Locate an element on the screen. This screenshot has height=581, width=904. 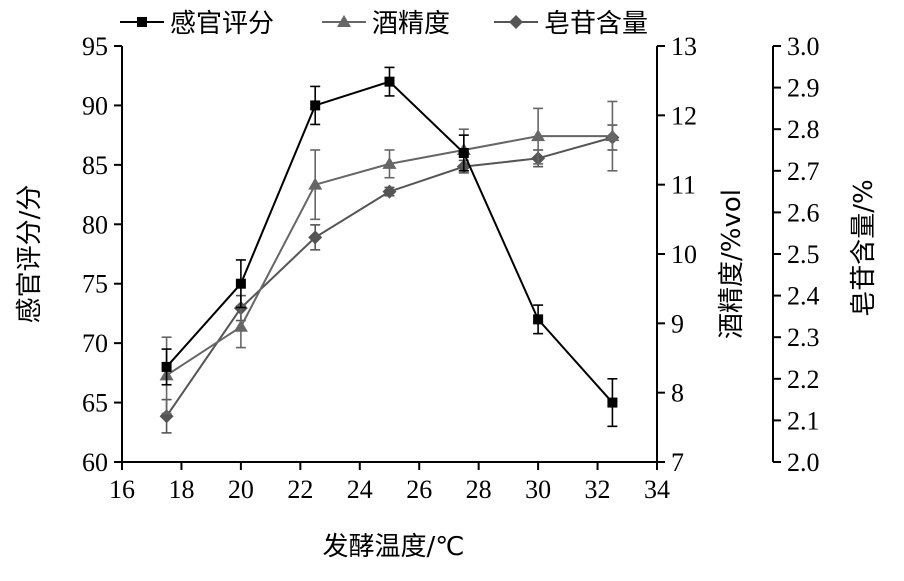
y-left-tick-label: 80 is located at coordinates (95, 224).